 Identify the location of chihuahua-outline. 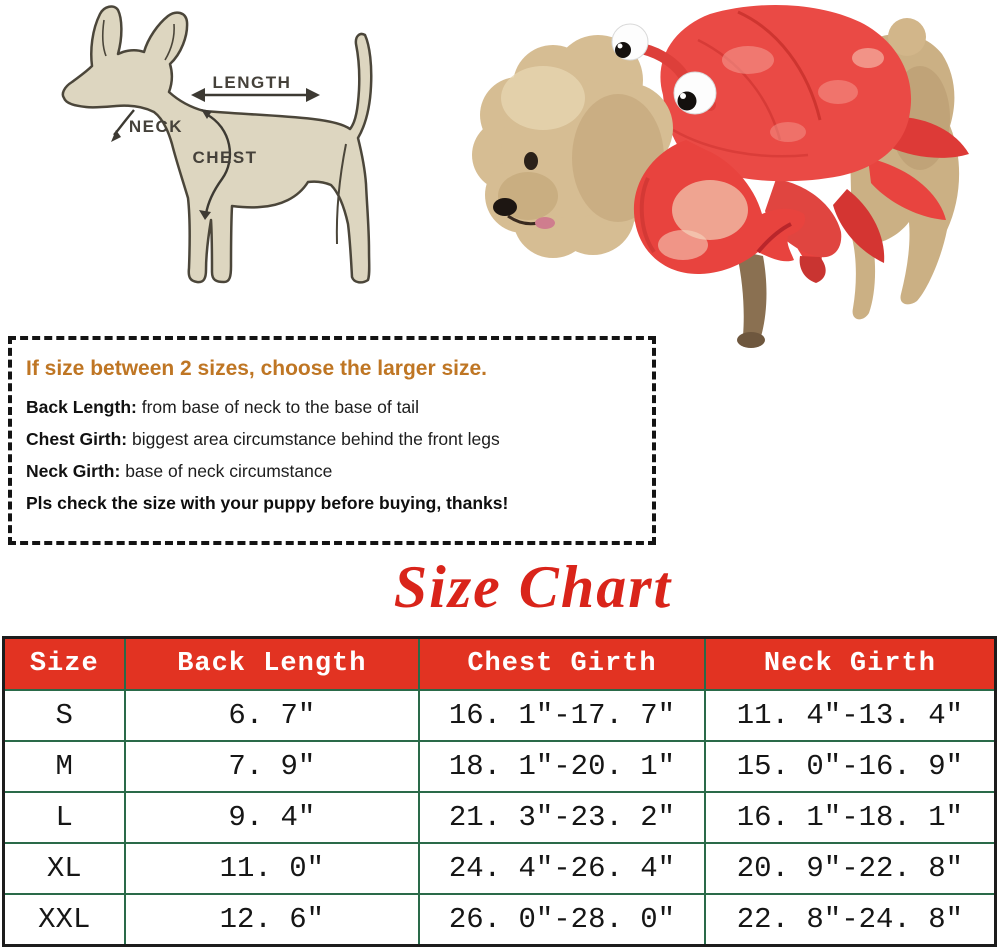
(217, 144).